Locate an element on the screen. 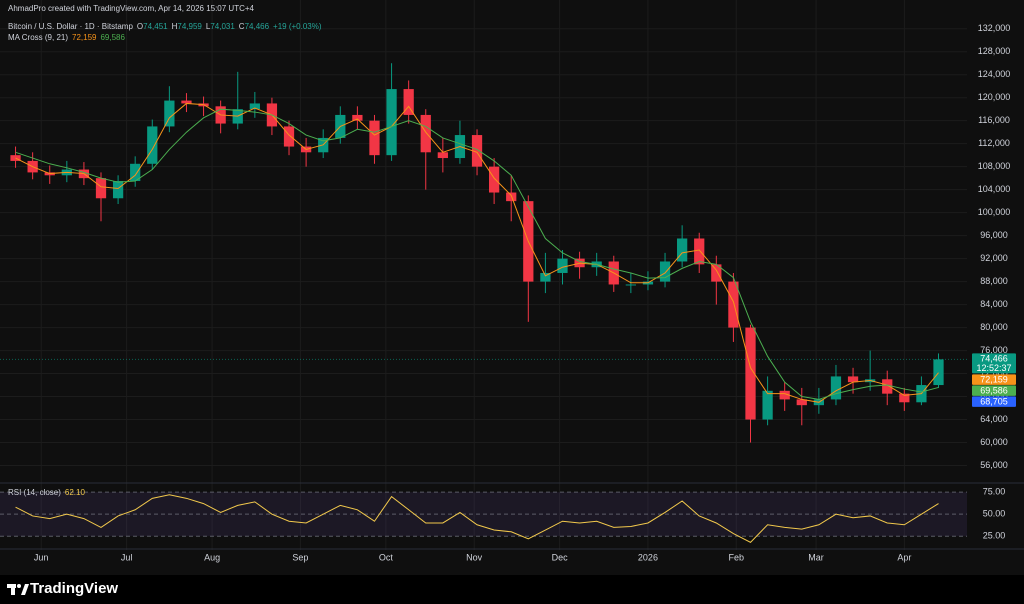  y-tick-label: 80,000 is located at coordinates (994, 327).